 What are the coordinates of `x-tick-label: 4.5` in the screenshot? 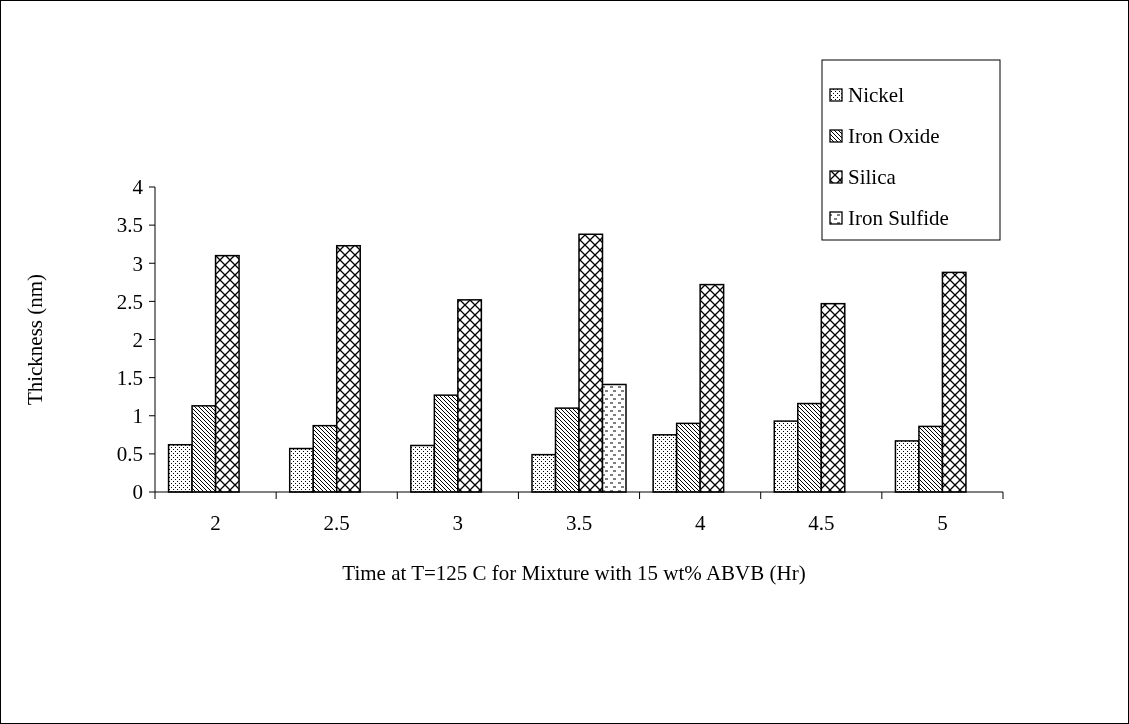 It's located at (821, 523).